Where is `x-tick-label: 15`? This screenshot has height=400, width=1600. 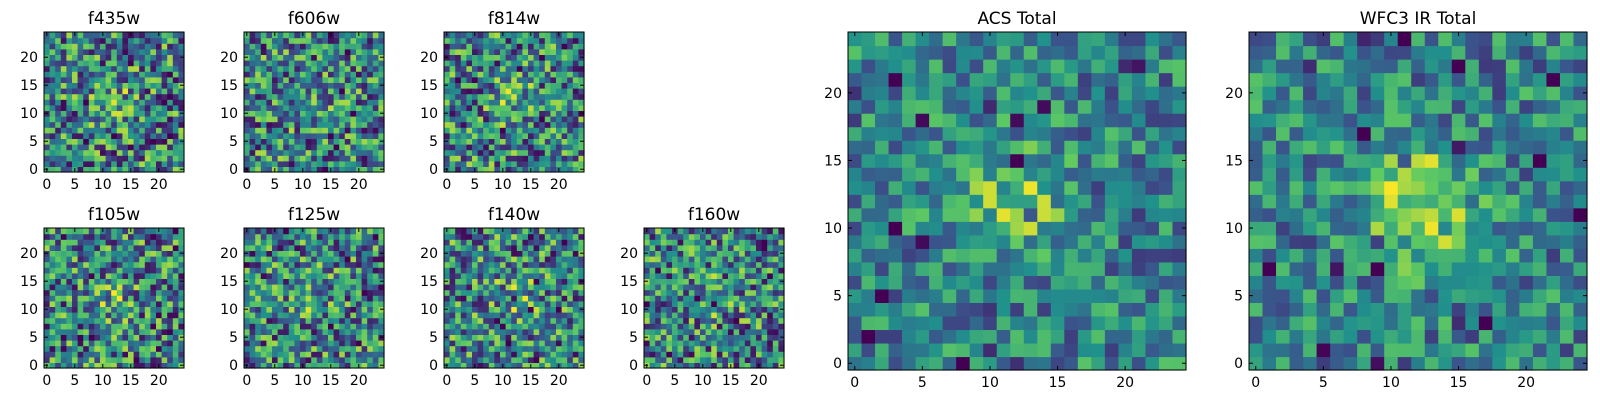 x-tick-label: 15 is located at coordinates (531, 185).